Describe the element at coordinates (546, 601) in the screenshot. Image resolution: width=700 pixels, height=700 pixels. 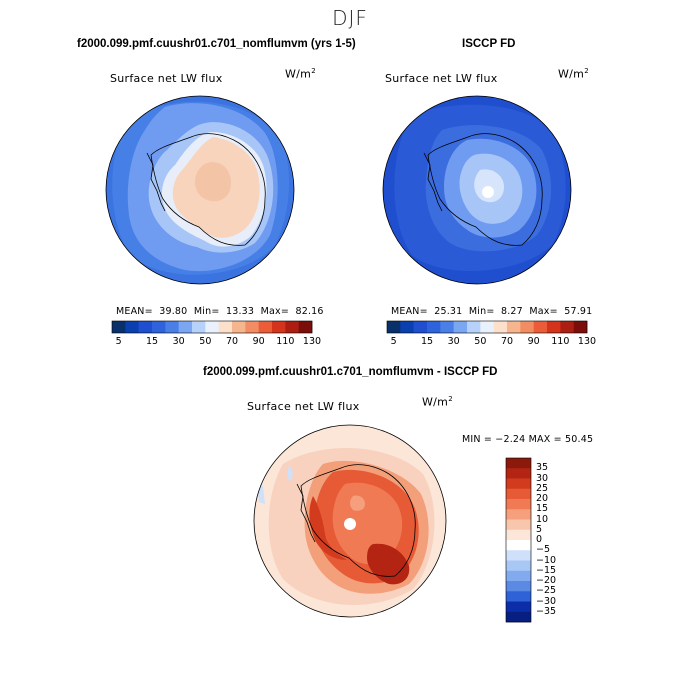
I see `colorbar-tick-label: −30` at that location.